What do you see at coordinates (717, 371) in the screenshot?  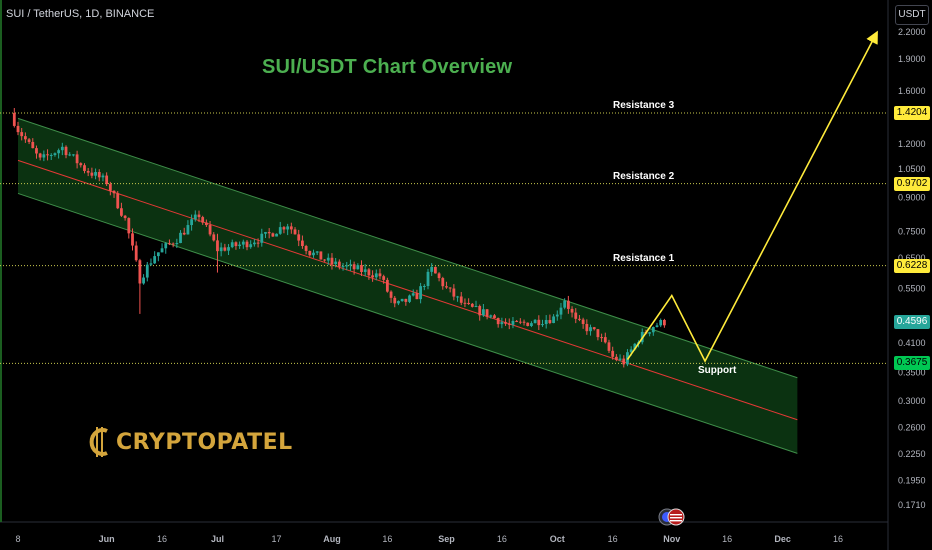 I see `level-label-support: Support` at bounding box center [717, 371].